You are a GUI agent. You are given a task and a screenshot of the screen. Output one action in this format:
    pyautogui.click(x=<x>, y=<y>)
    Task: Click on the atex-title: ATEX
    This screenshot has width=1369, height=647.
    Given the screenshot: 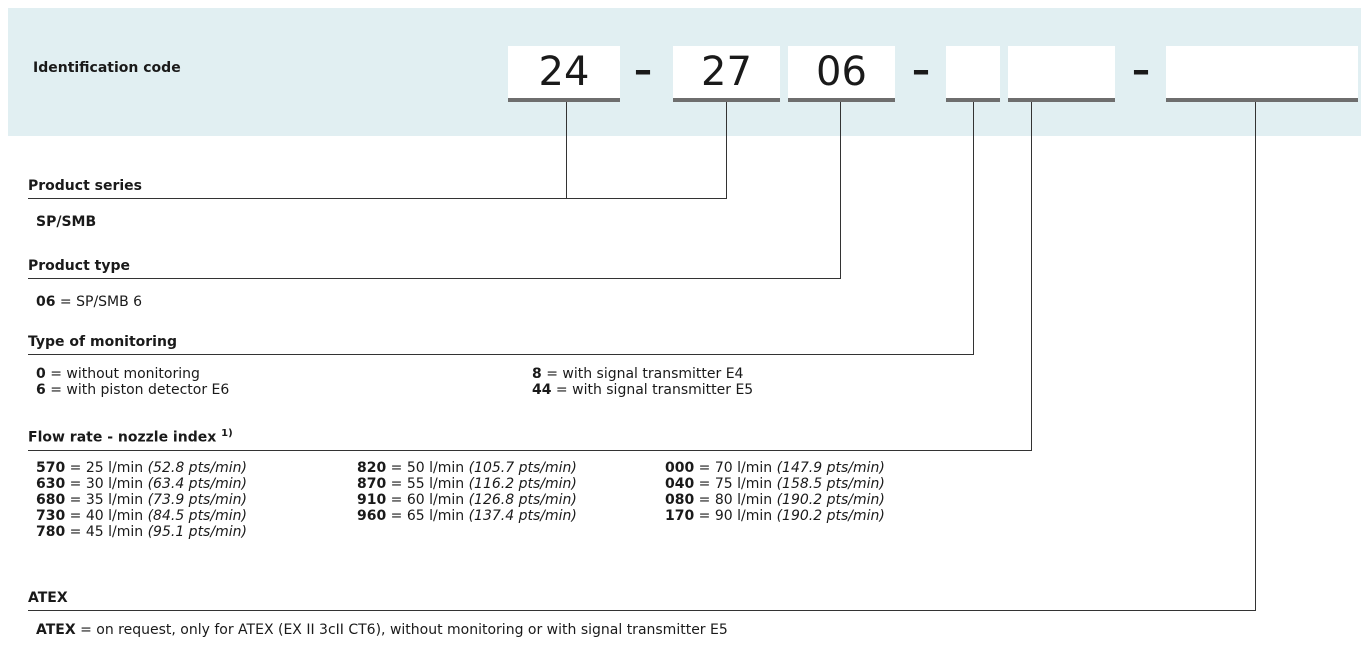 What is the action you would take?
    pyautogui.click(x=48, y=598)
    